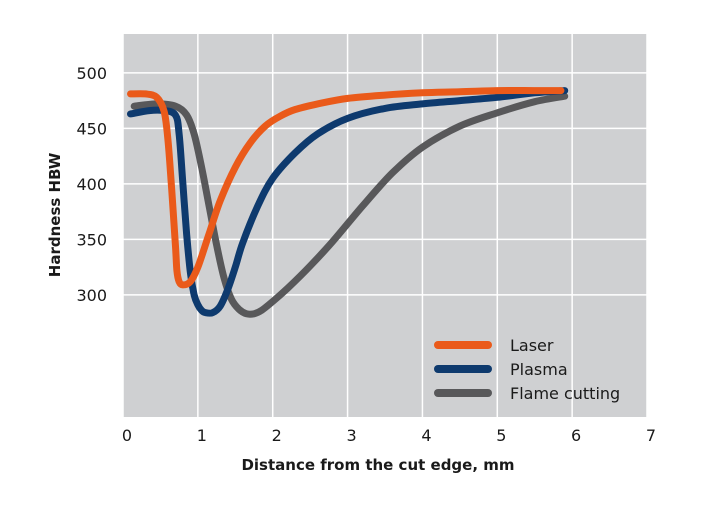  What do you see at coordinates (55, 214) in the screenshot?
I see `y-axis-label: Hardness HBW` at bounding box center [55, 214].